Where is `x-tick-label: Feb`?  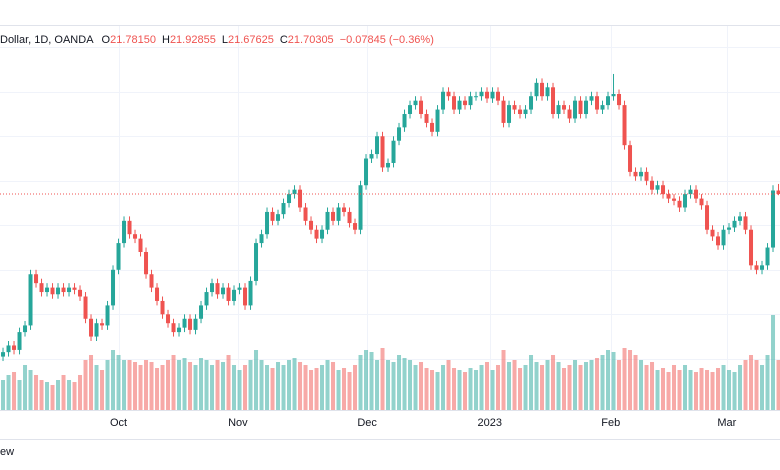 x-tick-label: Feb is located at coordinates (610, 423).